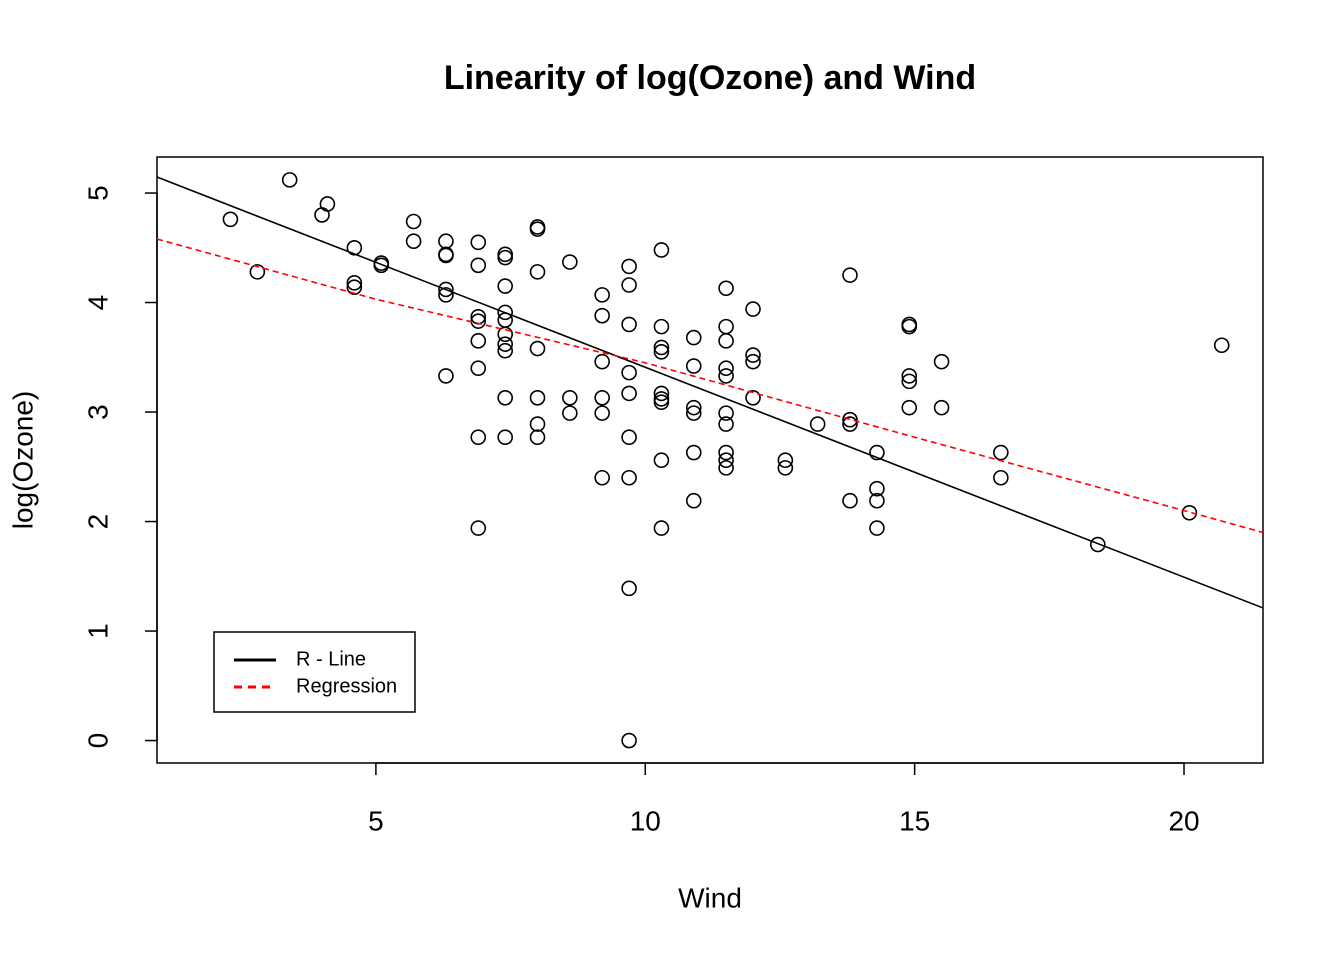 This screenshot has height=960, width=1344. I want to click on y-tick-label: 4, so click(97, 303).